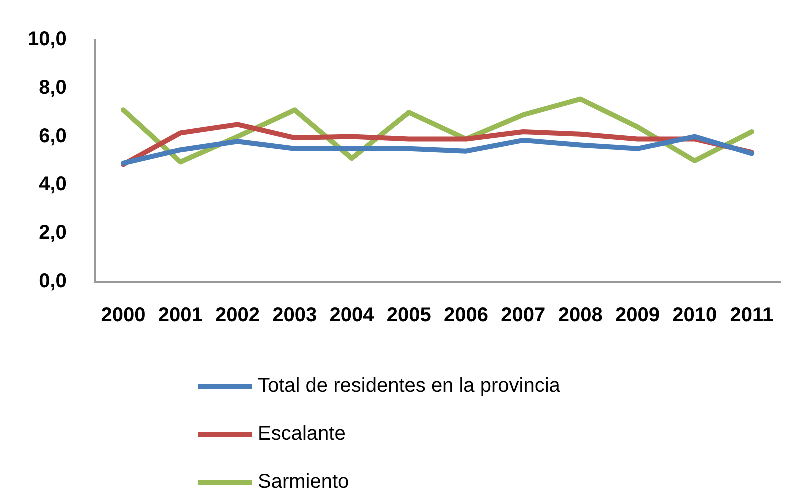  What do you see at coordinates (47, 39) in the screenshot?
I see `y-tick-label: 10,0` at bounding box center [47, 39].